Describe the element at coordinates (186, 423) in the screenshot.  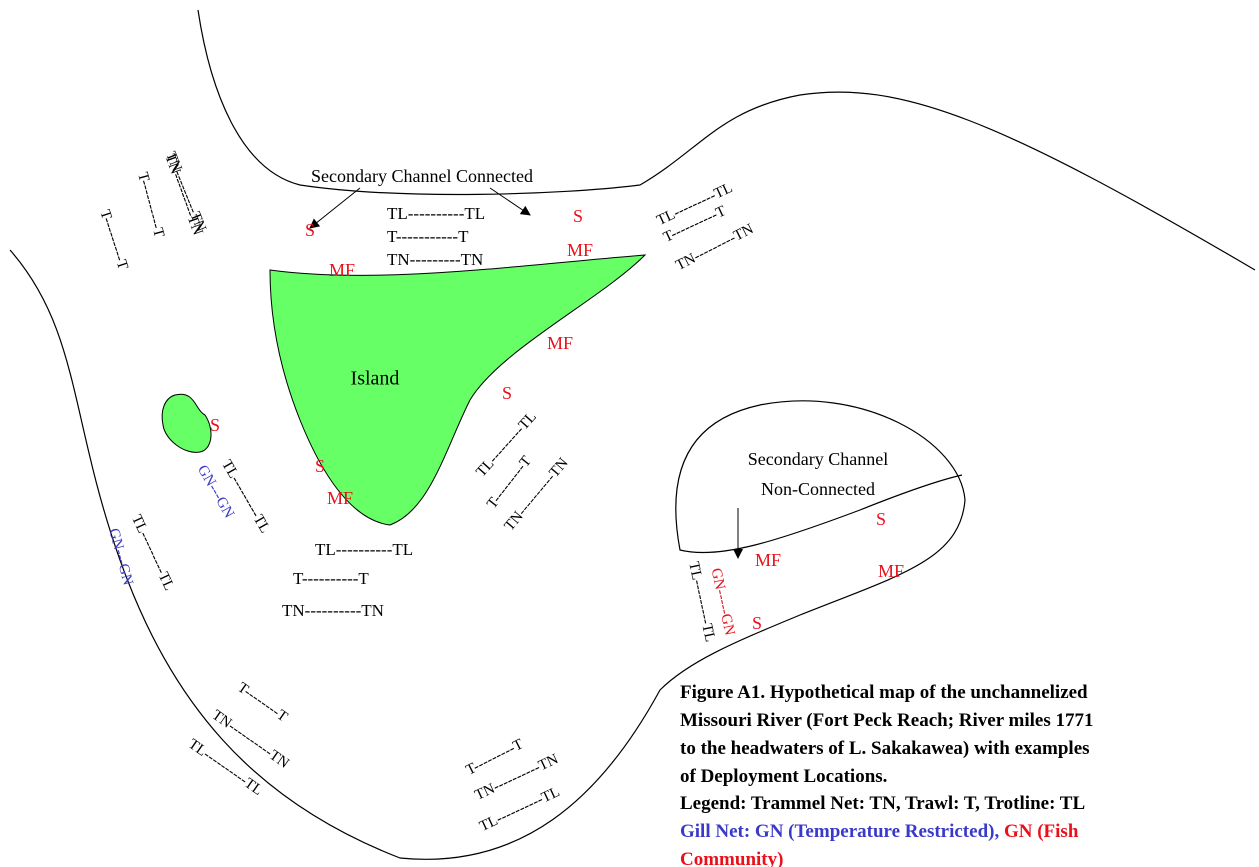
I see `small-island` at that location.